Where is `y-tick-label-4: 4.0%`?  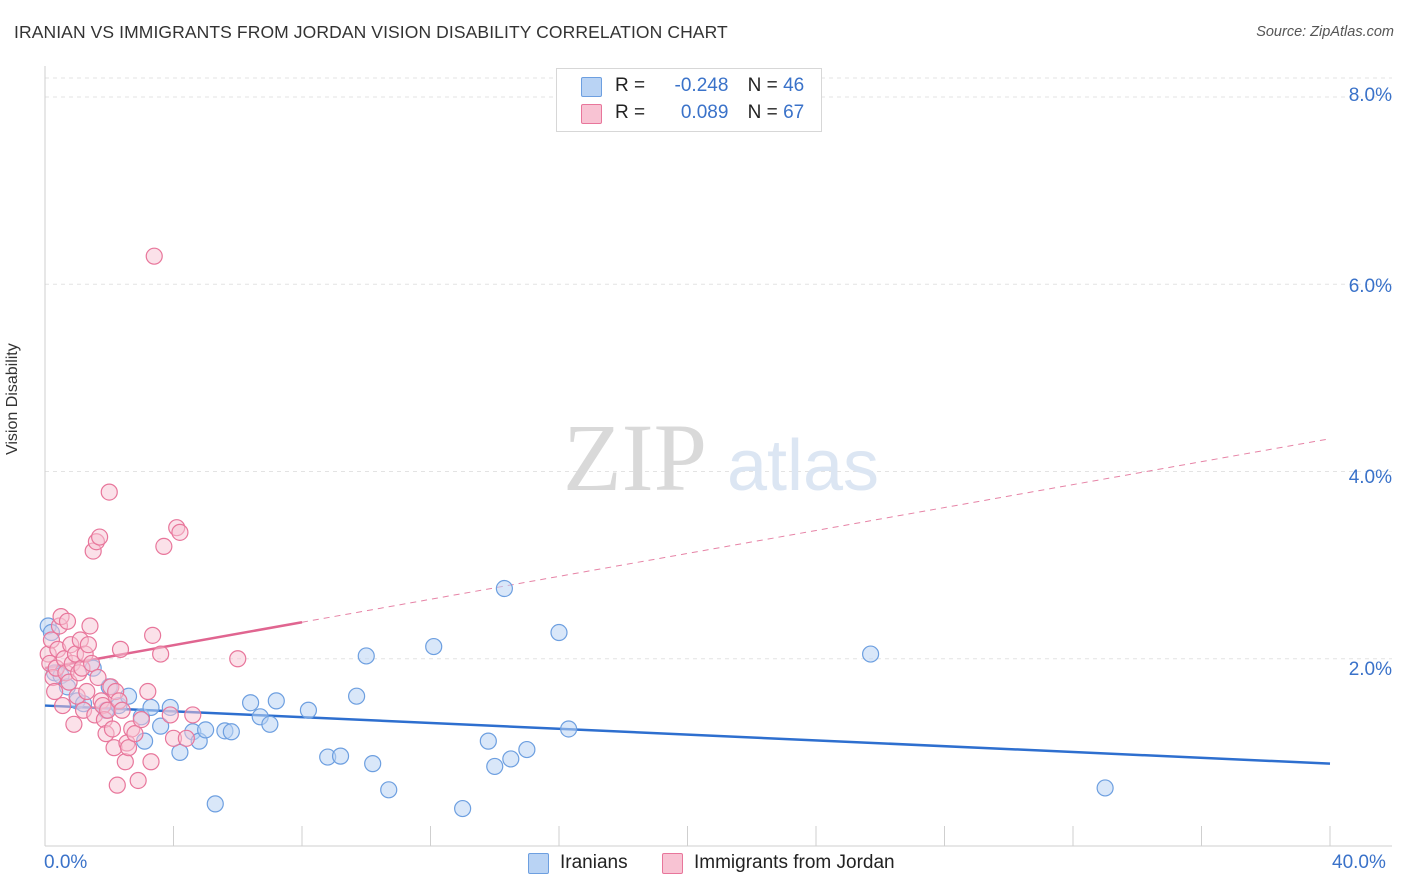
y-tick-label-4: 4.0% is located at coordinates (1370, 477).